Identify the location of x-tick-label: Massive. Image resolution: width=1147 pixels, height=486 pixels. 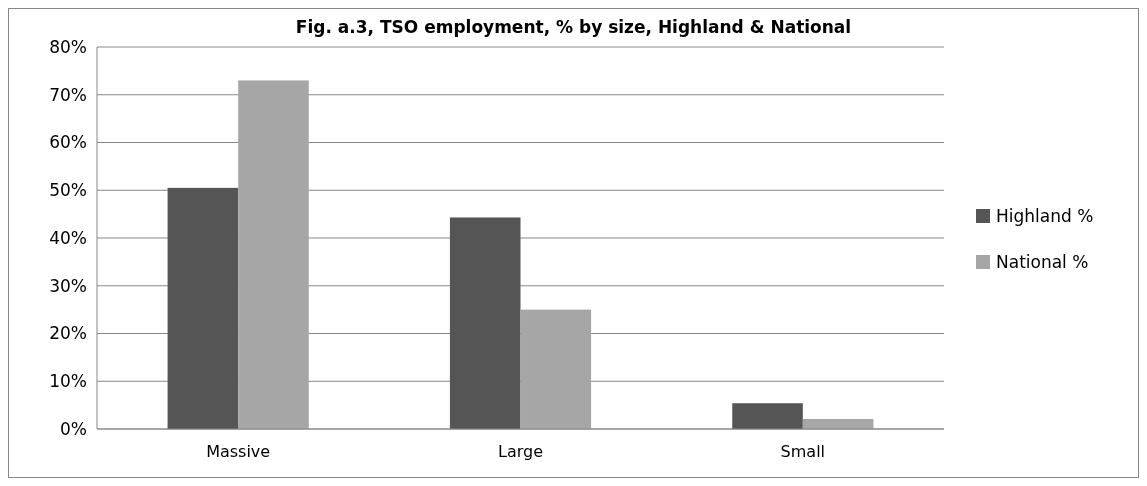
(238, 451).